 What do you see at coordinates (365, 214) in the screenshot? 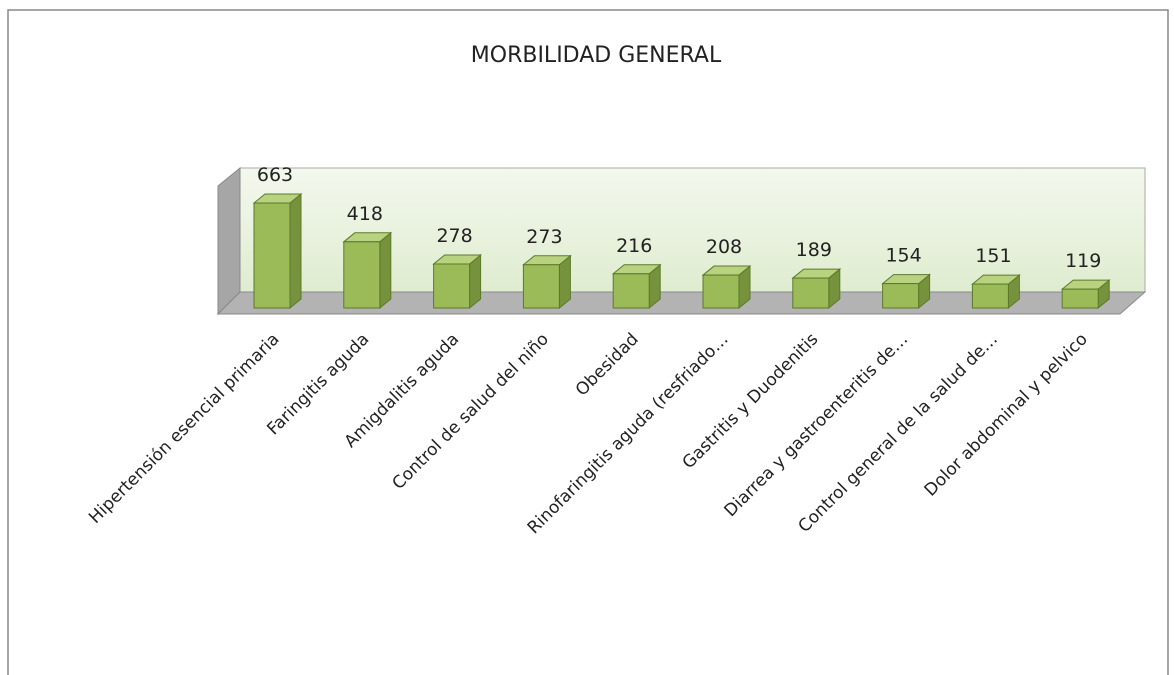
I see `value-label: 418` at bounding box center [365, 214].